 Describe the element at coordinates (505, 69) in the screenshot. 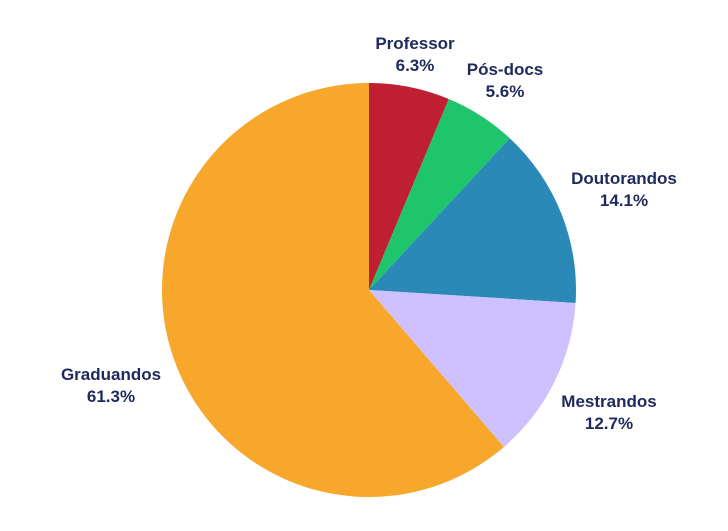

I see `slice-label-name: Pós-docs` at that location.